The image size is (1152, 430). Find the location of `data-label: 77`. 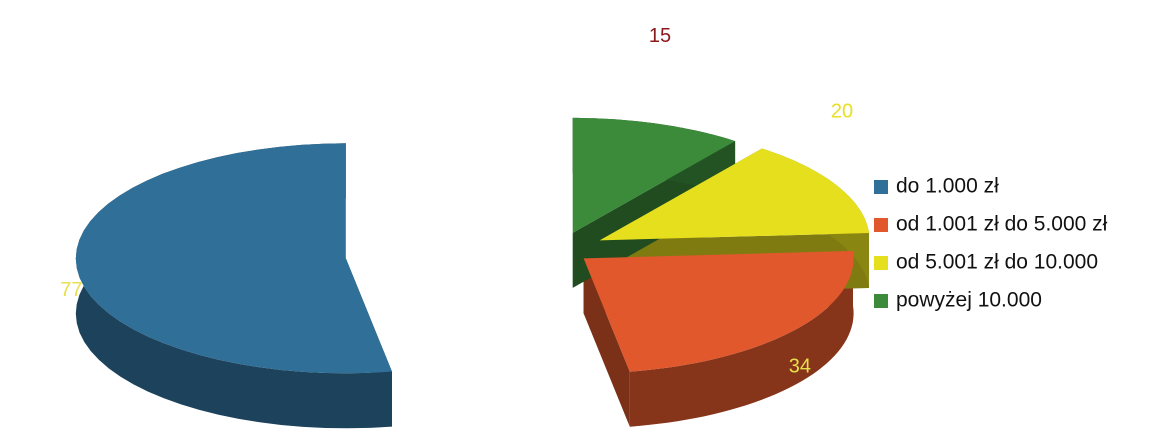

data-label: 77 is located at coordinates (71, 290).